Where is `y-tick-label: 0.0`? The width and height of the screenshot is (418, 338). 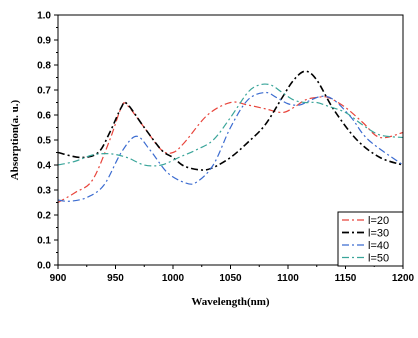
y-tick-label: 0.0 is located at coordinates (44, 266).